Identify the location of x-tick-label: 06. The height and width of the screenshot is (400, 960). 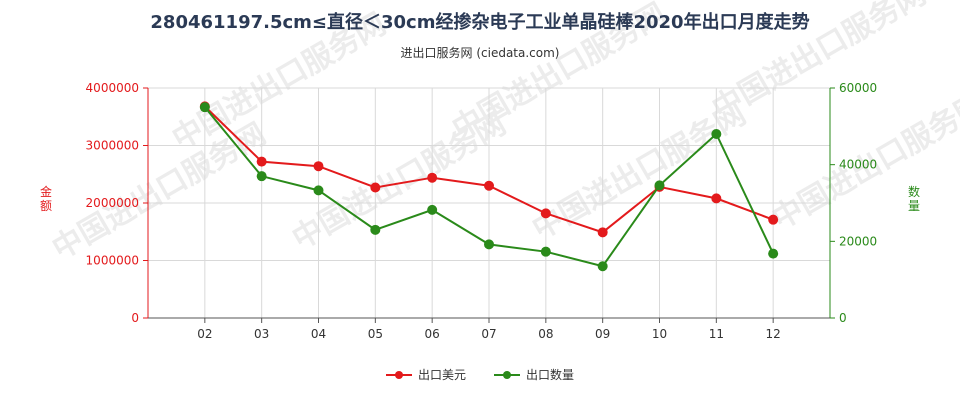
(432, 334).